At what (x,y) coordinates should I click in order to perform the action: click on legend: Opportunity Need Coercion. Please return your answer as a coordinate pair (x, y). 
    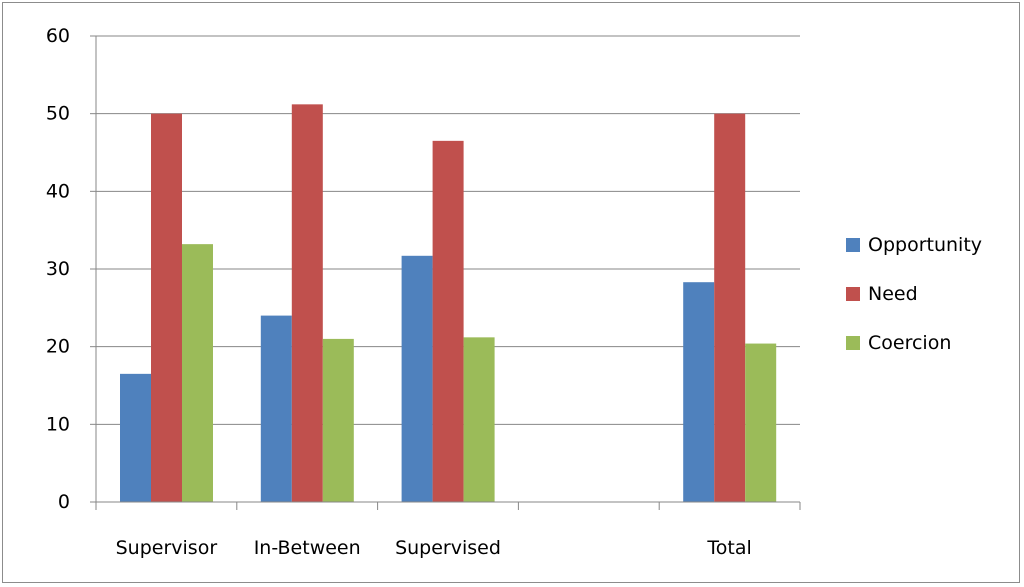
    Looking at the image, I should click on (914, 294).